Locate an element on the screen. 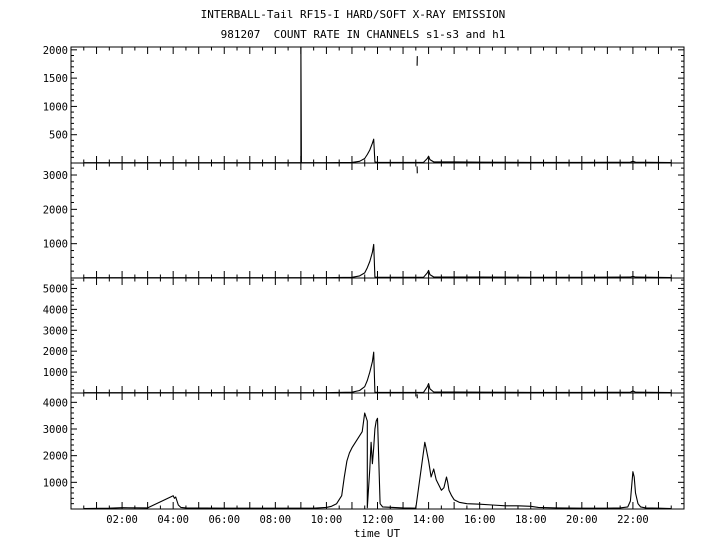  y-tick-label: 500 is located at coordinates (58, 136).